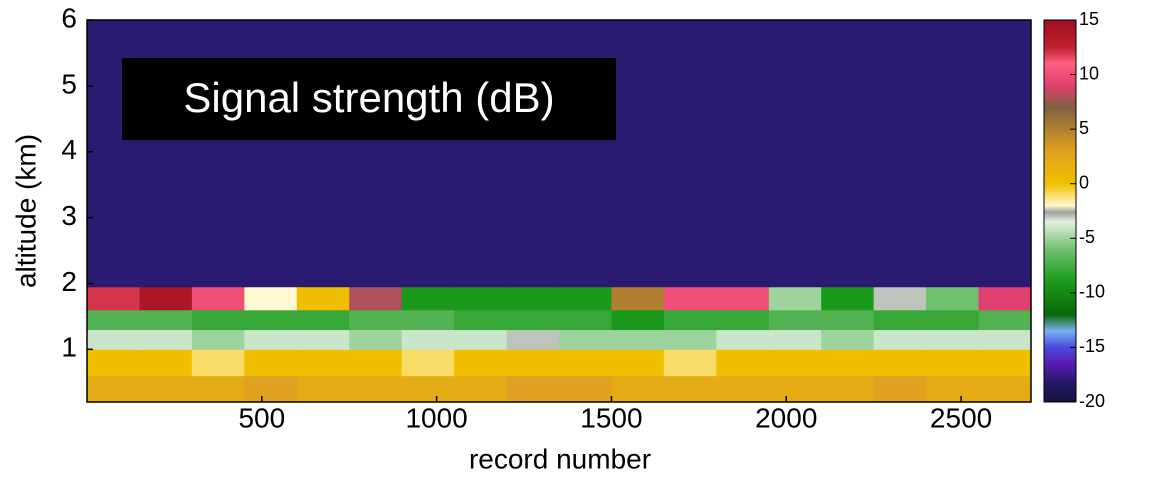 The width and height of the screenshot is (1175, 479). I want to click on y-tick-label: 1, so click(69, 347).